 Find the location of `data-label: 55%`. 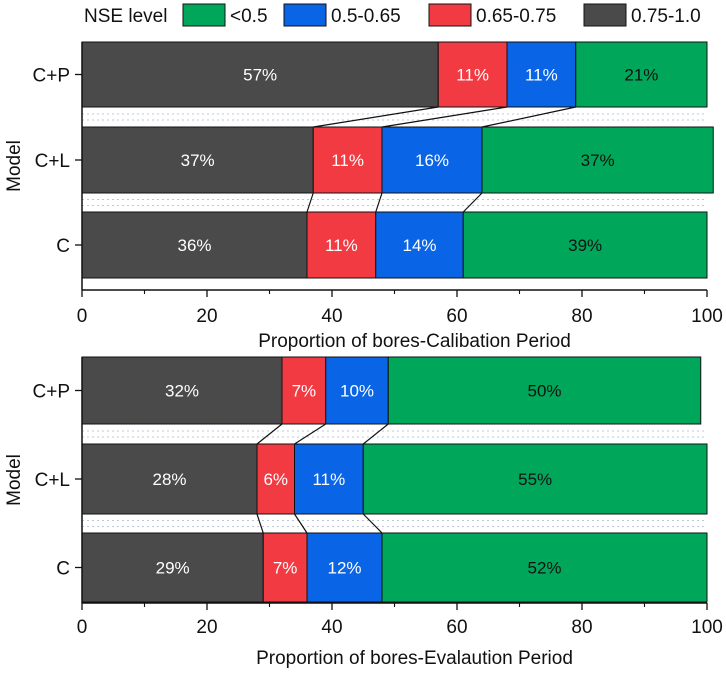

data-label: 55% is located at coordinates (535, 479).